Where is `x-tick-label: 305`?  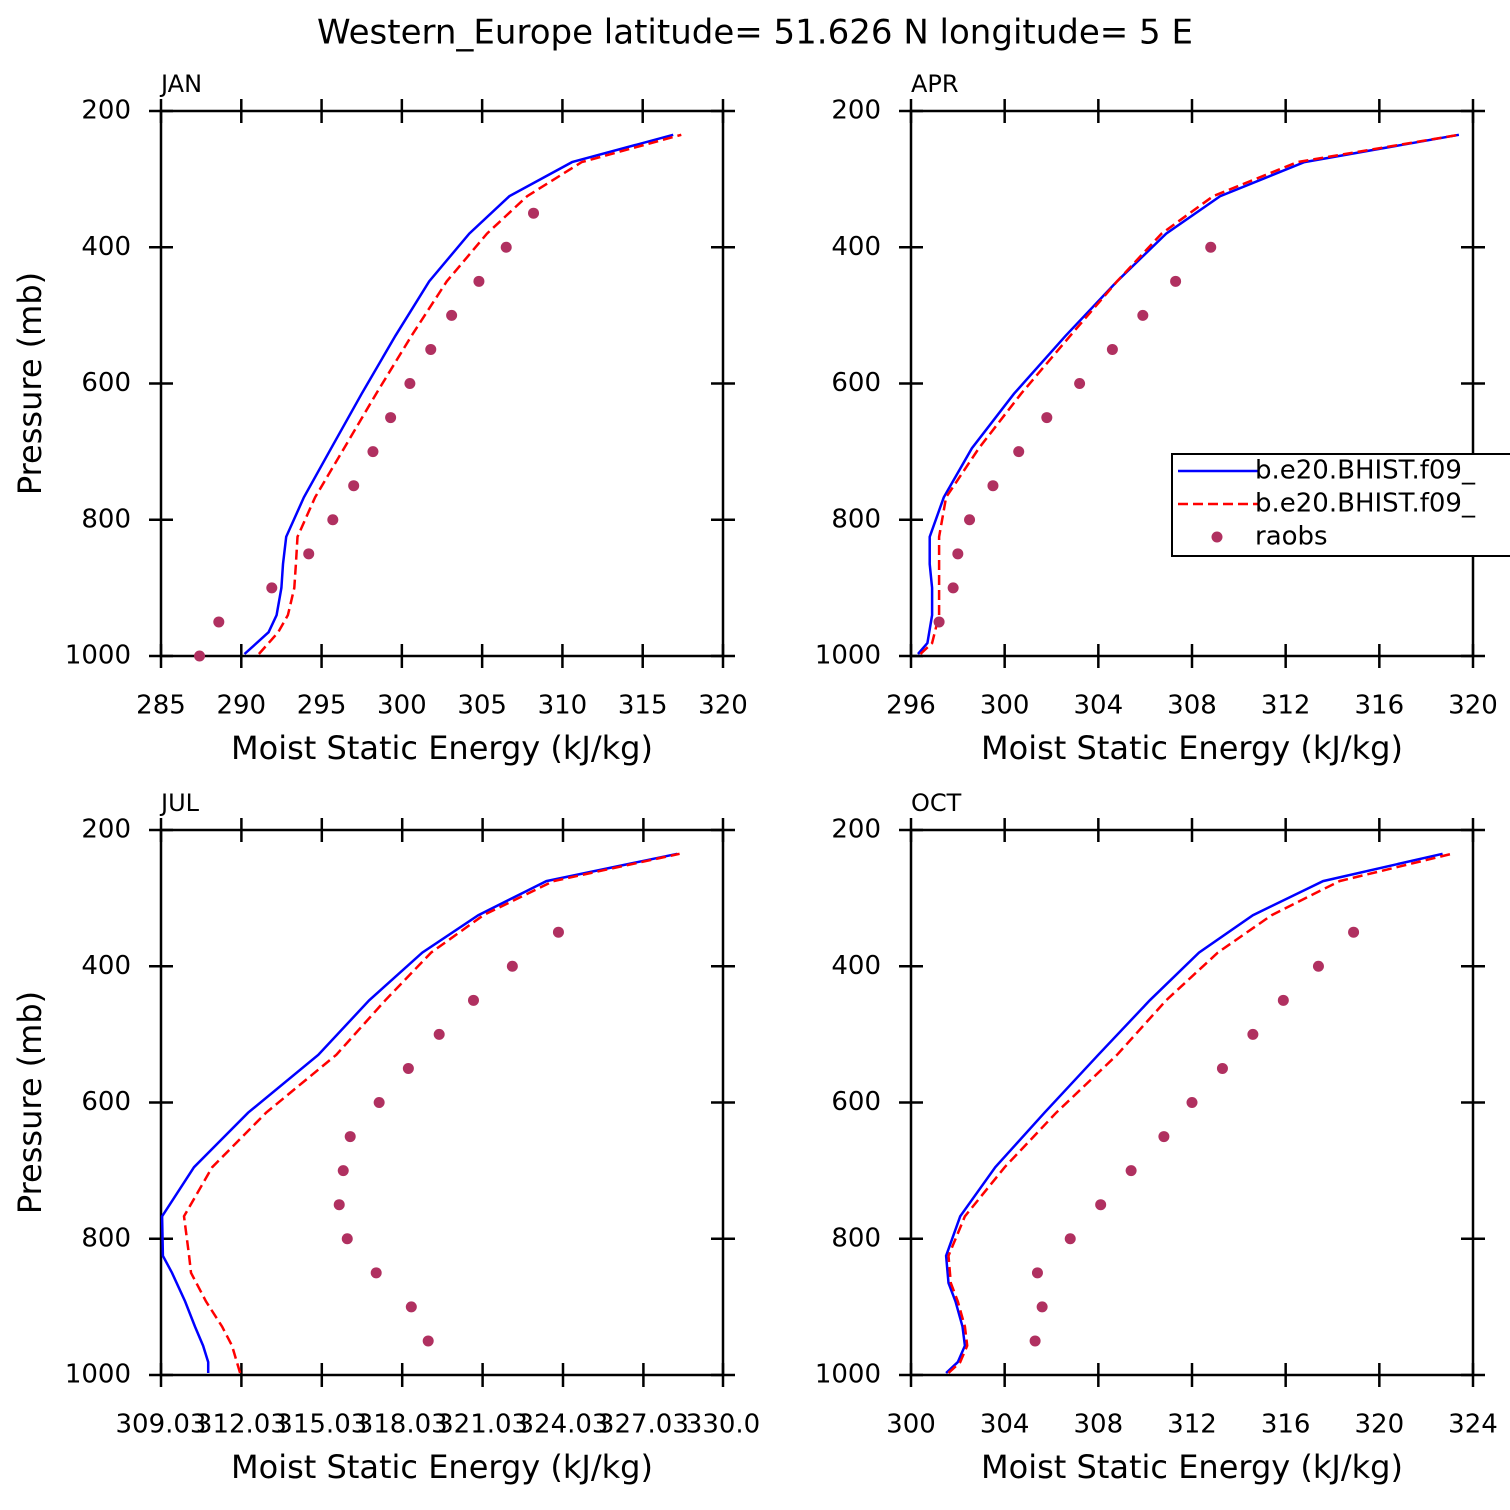
x-tick-label: 305 is located at coordinates (482, 706).